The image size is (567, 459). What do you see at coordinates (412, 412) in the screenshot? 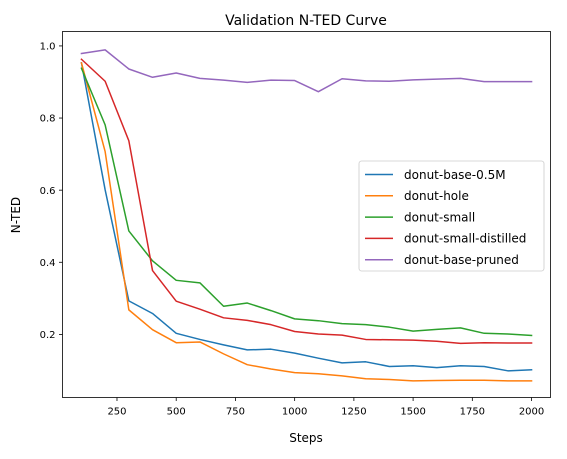
I see `x-tick-label: 1500` at bounding box center [412, 412].